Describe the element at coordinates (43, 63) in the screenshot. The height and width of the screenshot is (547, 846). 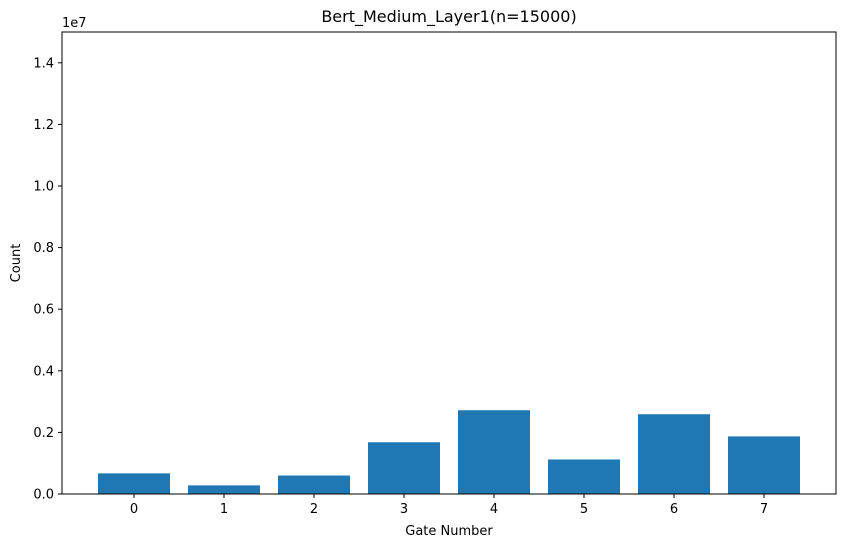
I see `y-tick-label: 1.4` at that location.